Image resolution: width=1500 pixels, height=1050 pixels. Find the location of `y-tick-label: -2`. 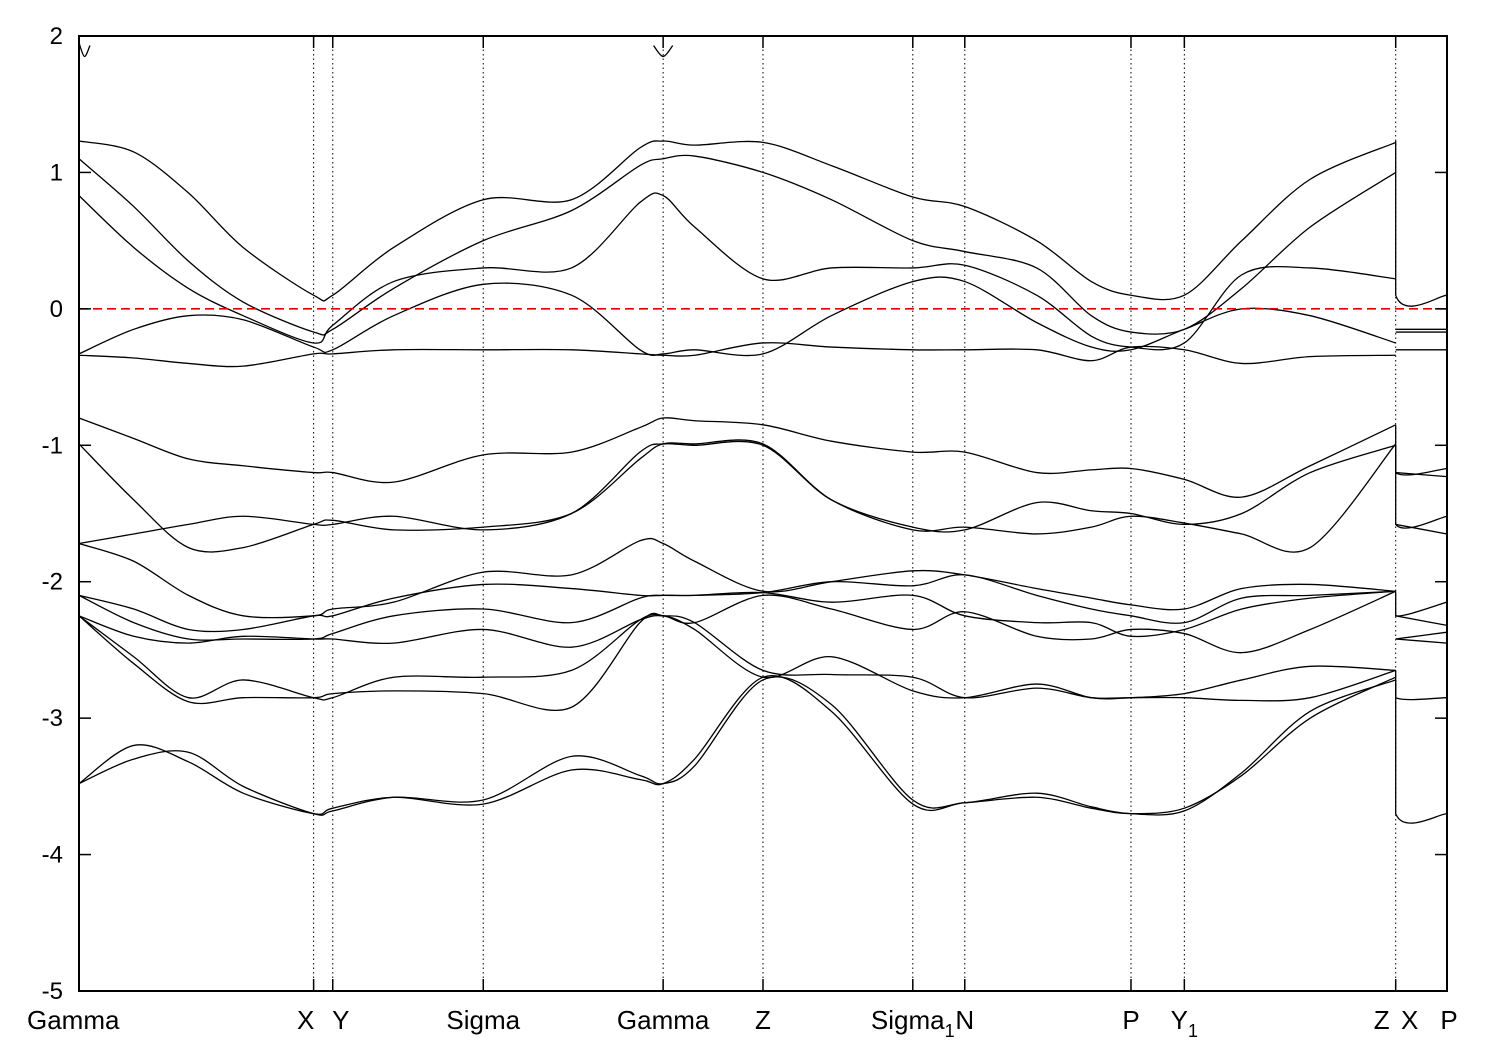

y-tick-label: -2 is located at coordinates (52, 582).